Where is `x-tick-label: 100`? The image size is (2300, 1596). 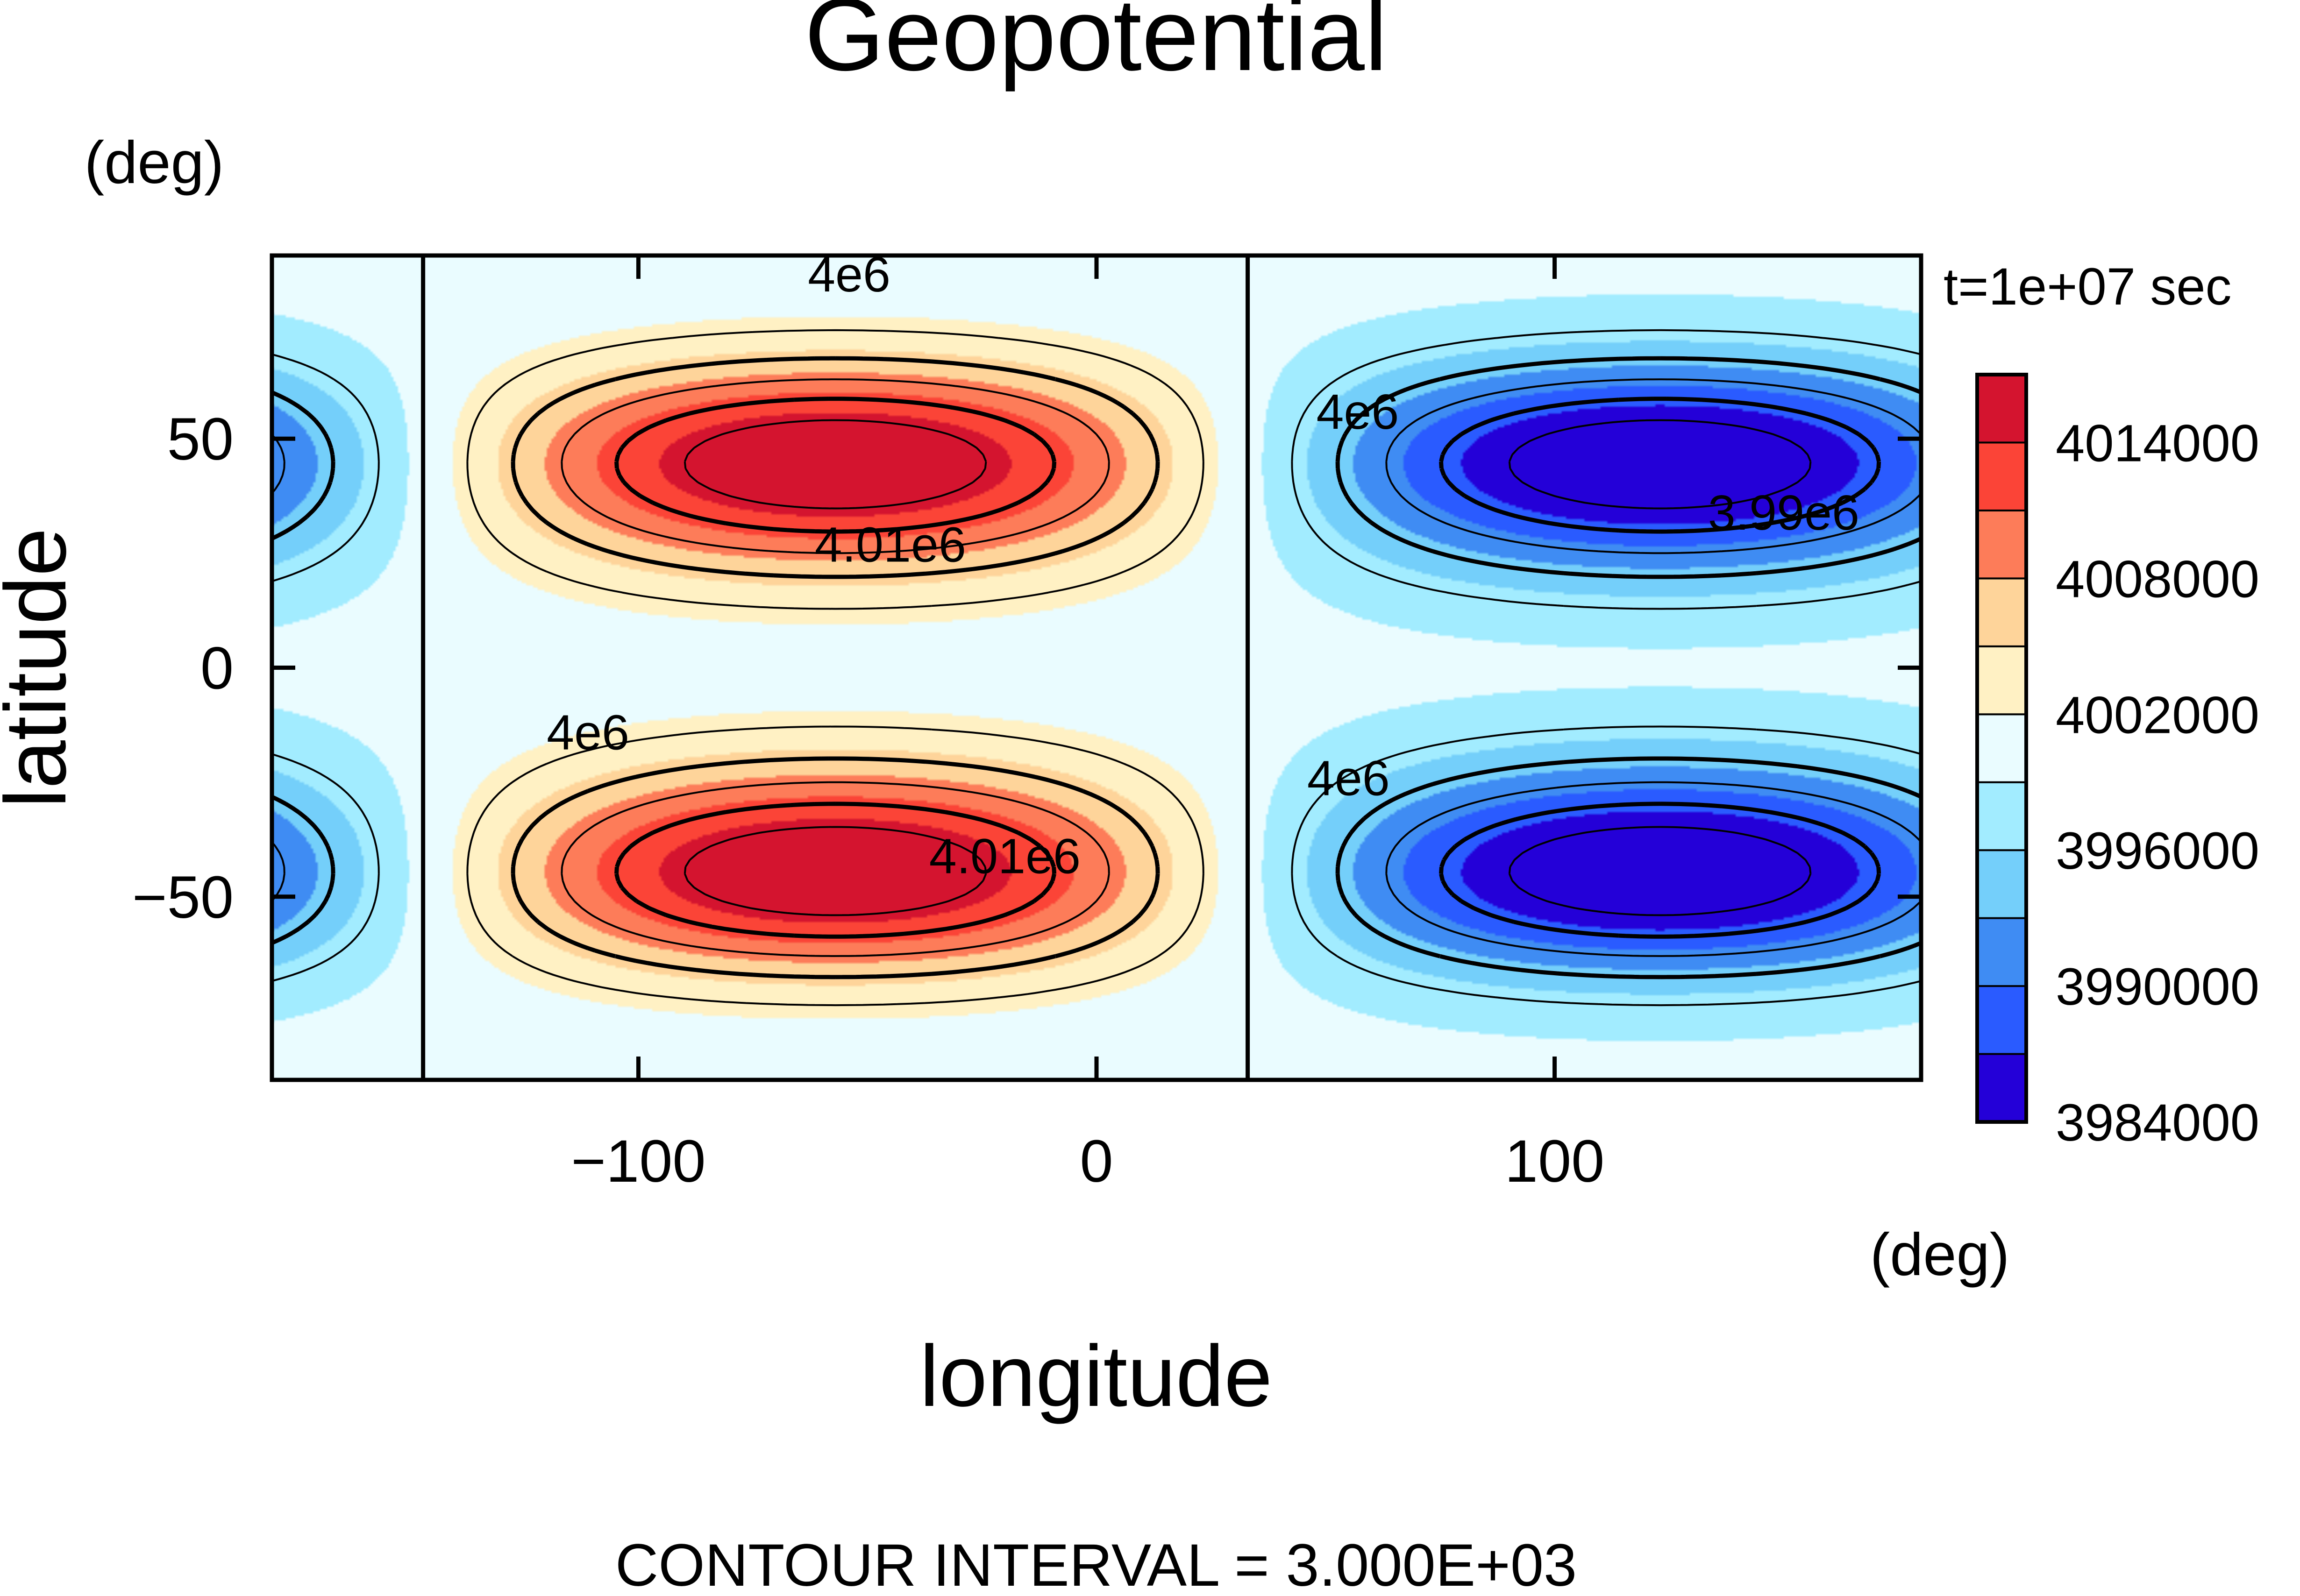 x-tick-label: 100 is located at coordinates (1555, 1161).